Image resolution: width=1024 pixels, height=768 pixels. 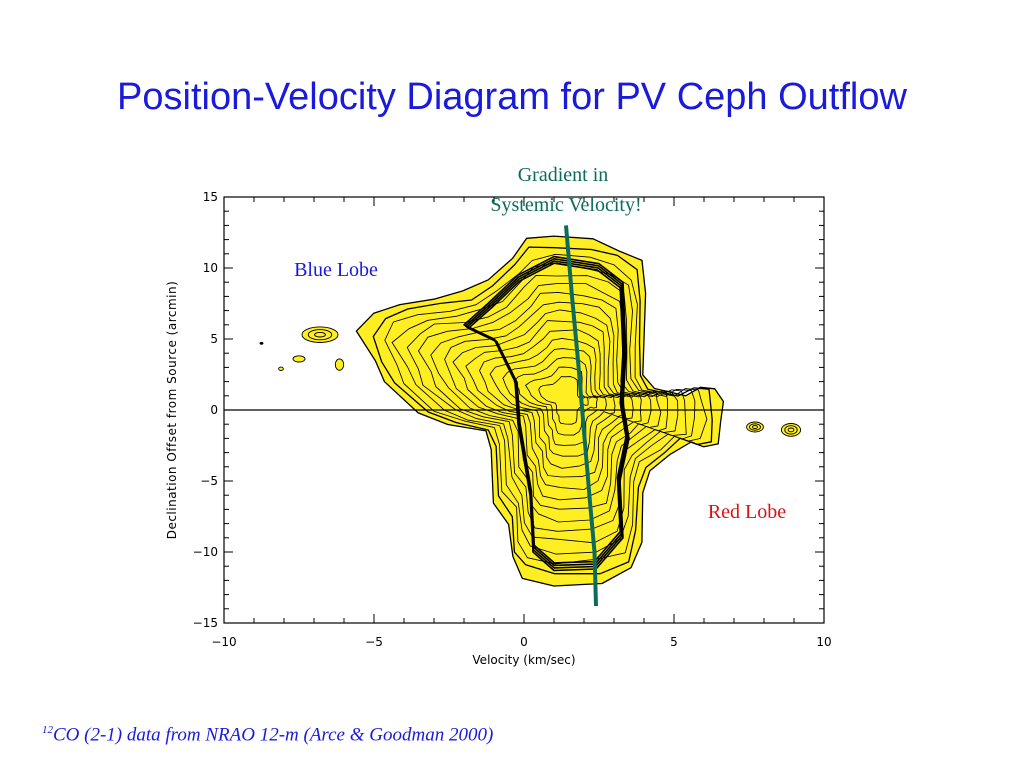 I want to click on y-tick-label: 5, so click(x=214, y=339).